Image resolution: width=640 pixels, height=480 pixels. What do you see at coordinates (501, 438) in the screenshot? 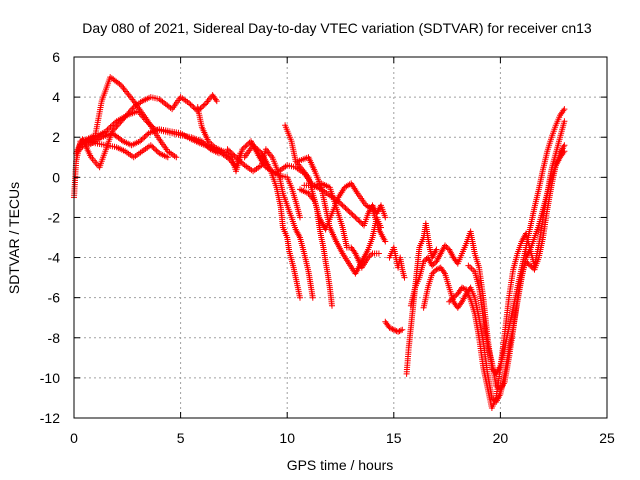
I see `x-tick-label: 20` at bounding box center [501, 438].